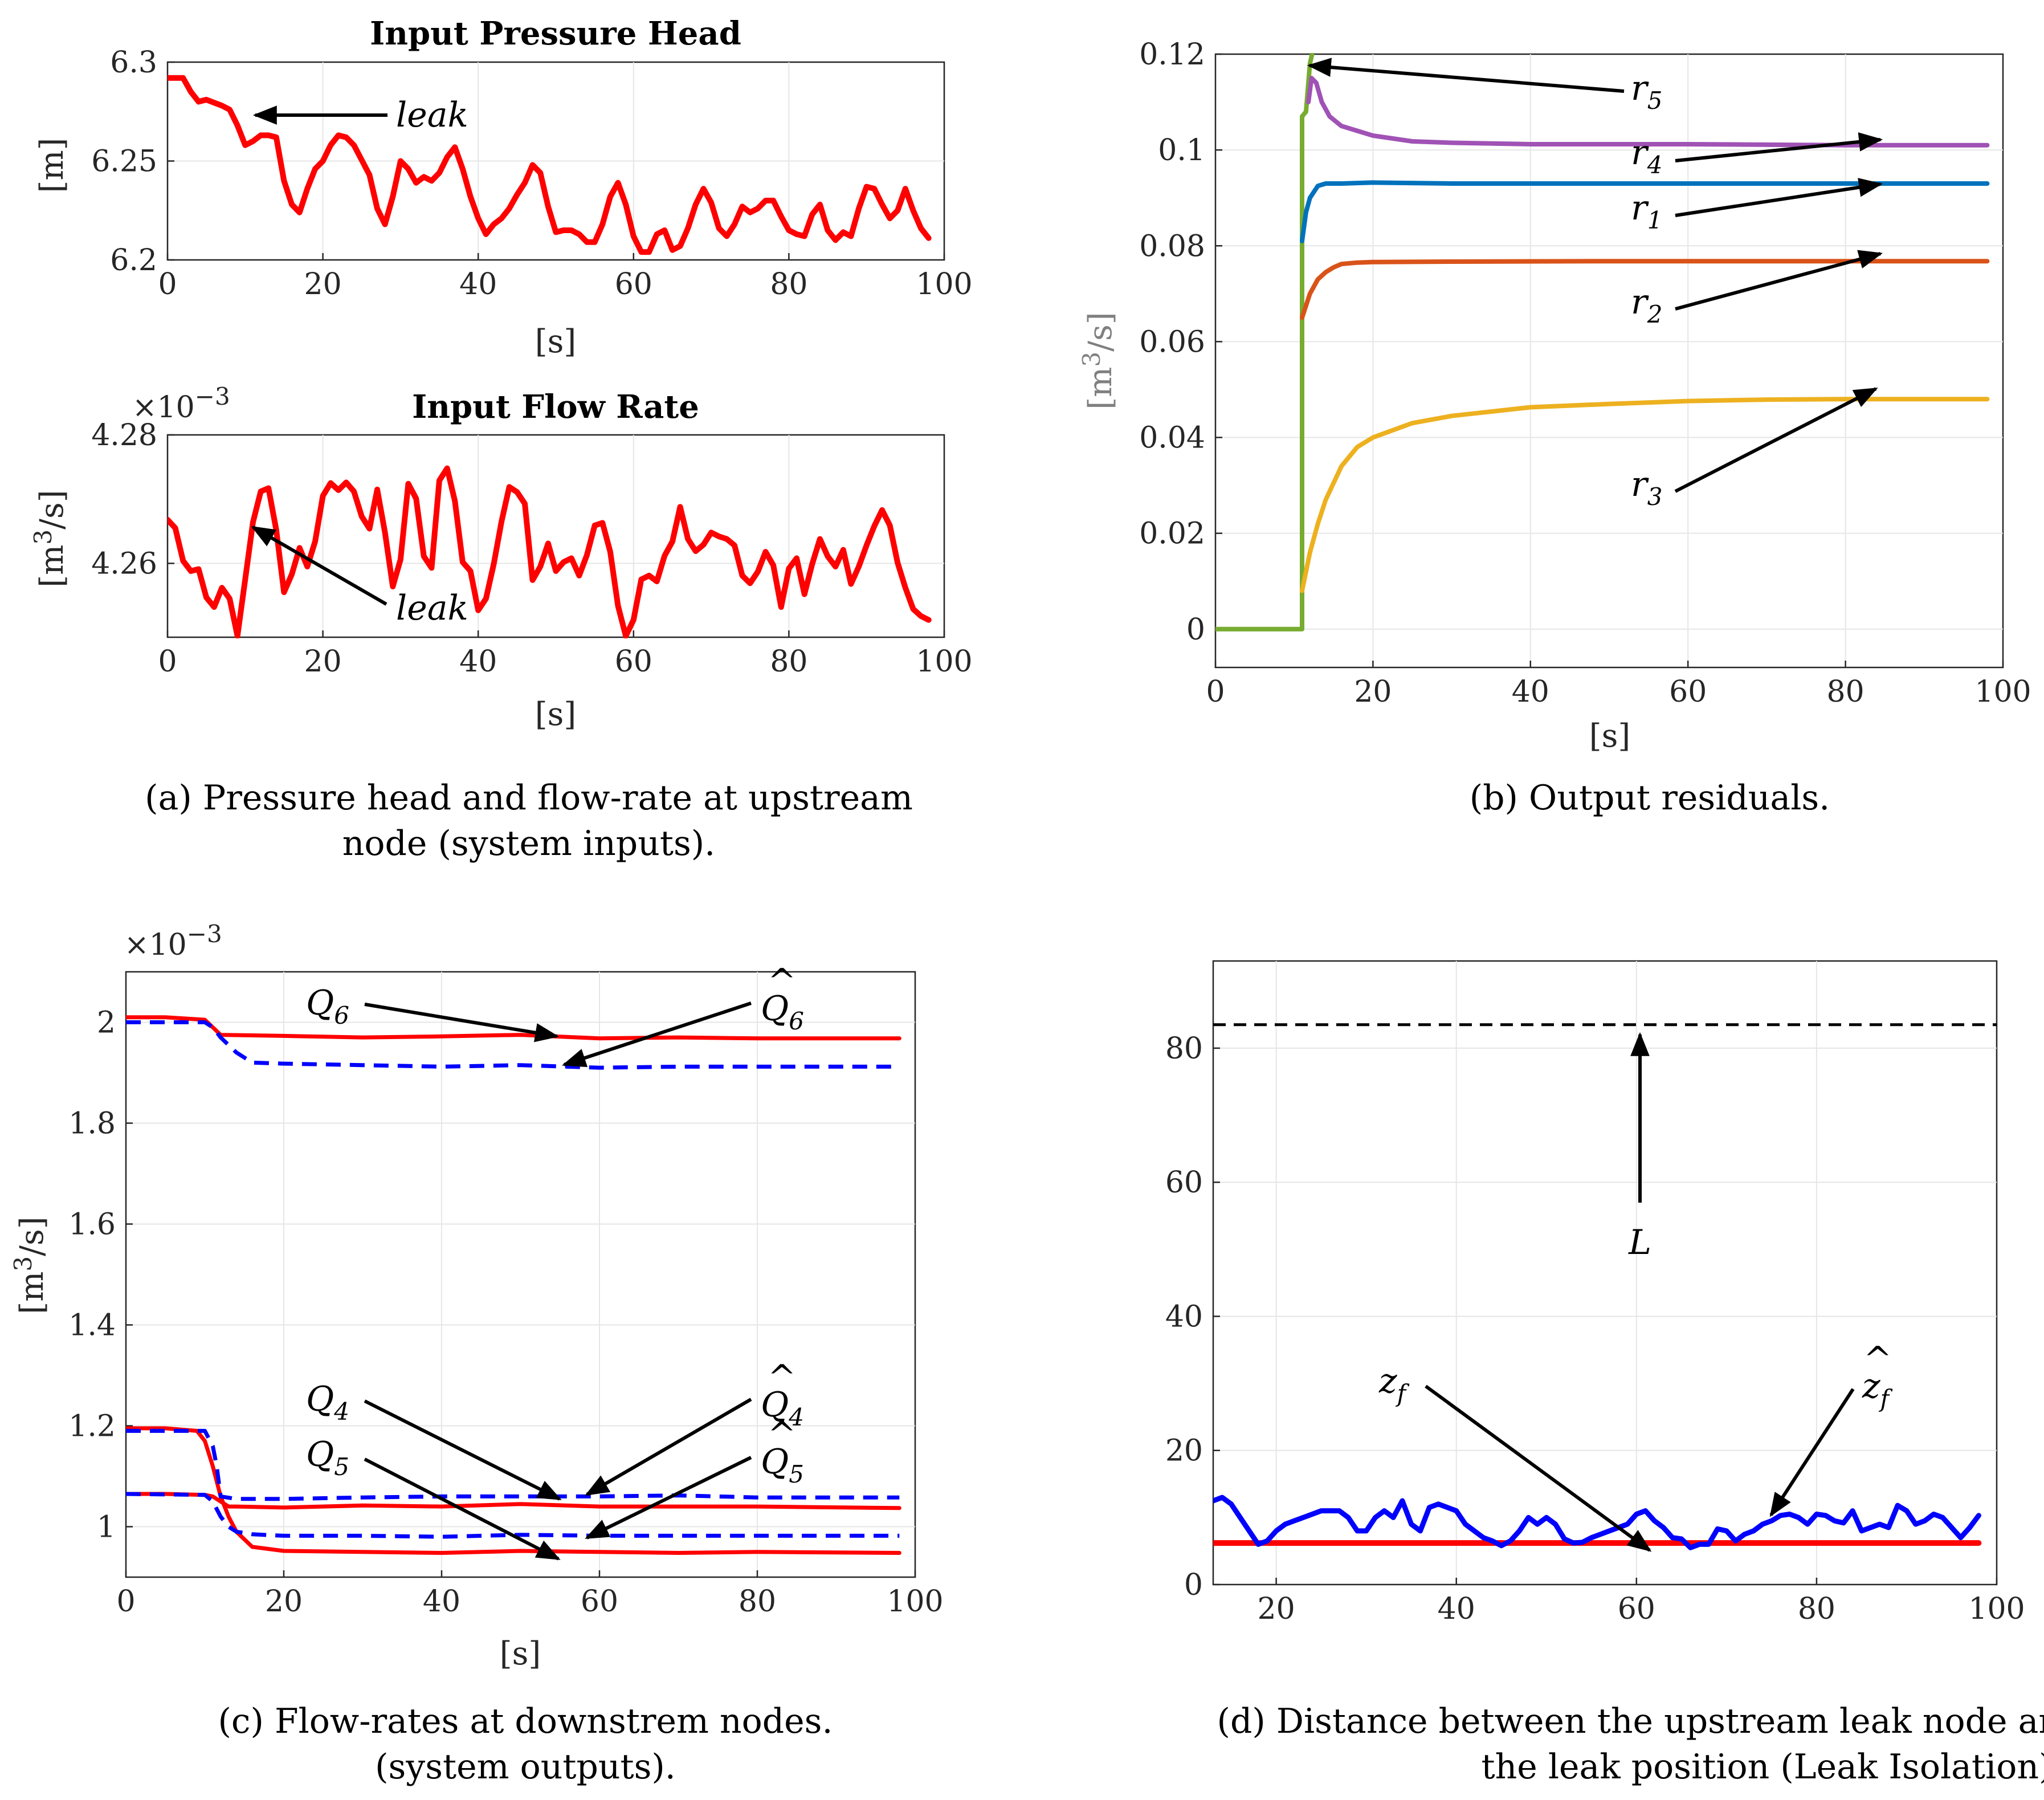 This screenshot has height=1800, width=2044. Describe the element at coordinates (520, 1275) in the screenshot. I see `plot-area-downstream` at that location.